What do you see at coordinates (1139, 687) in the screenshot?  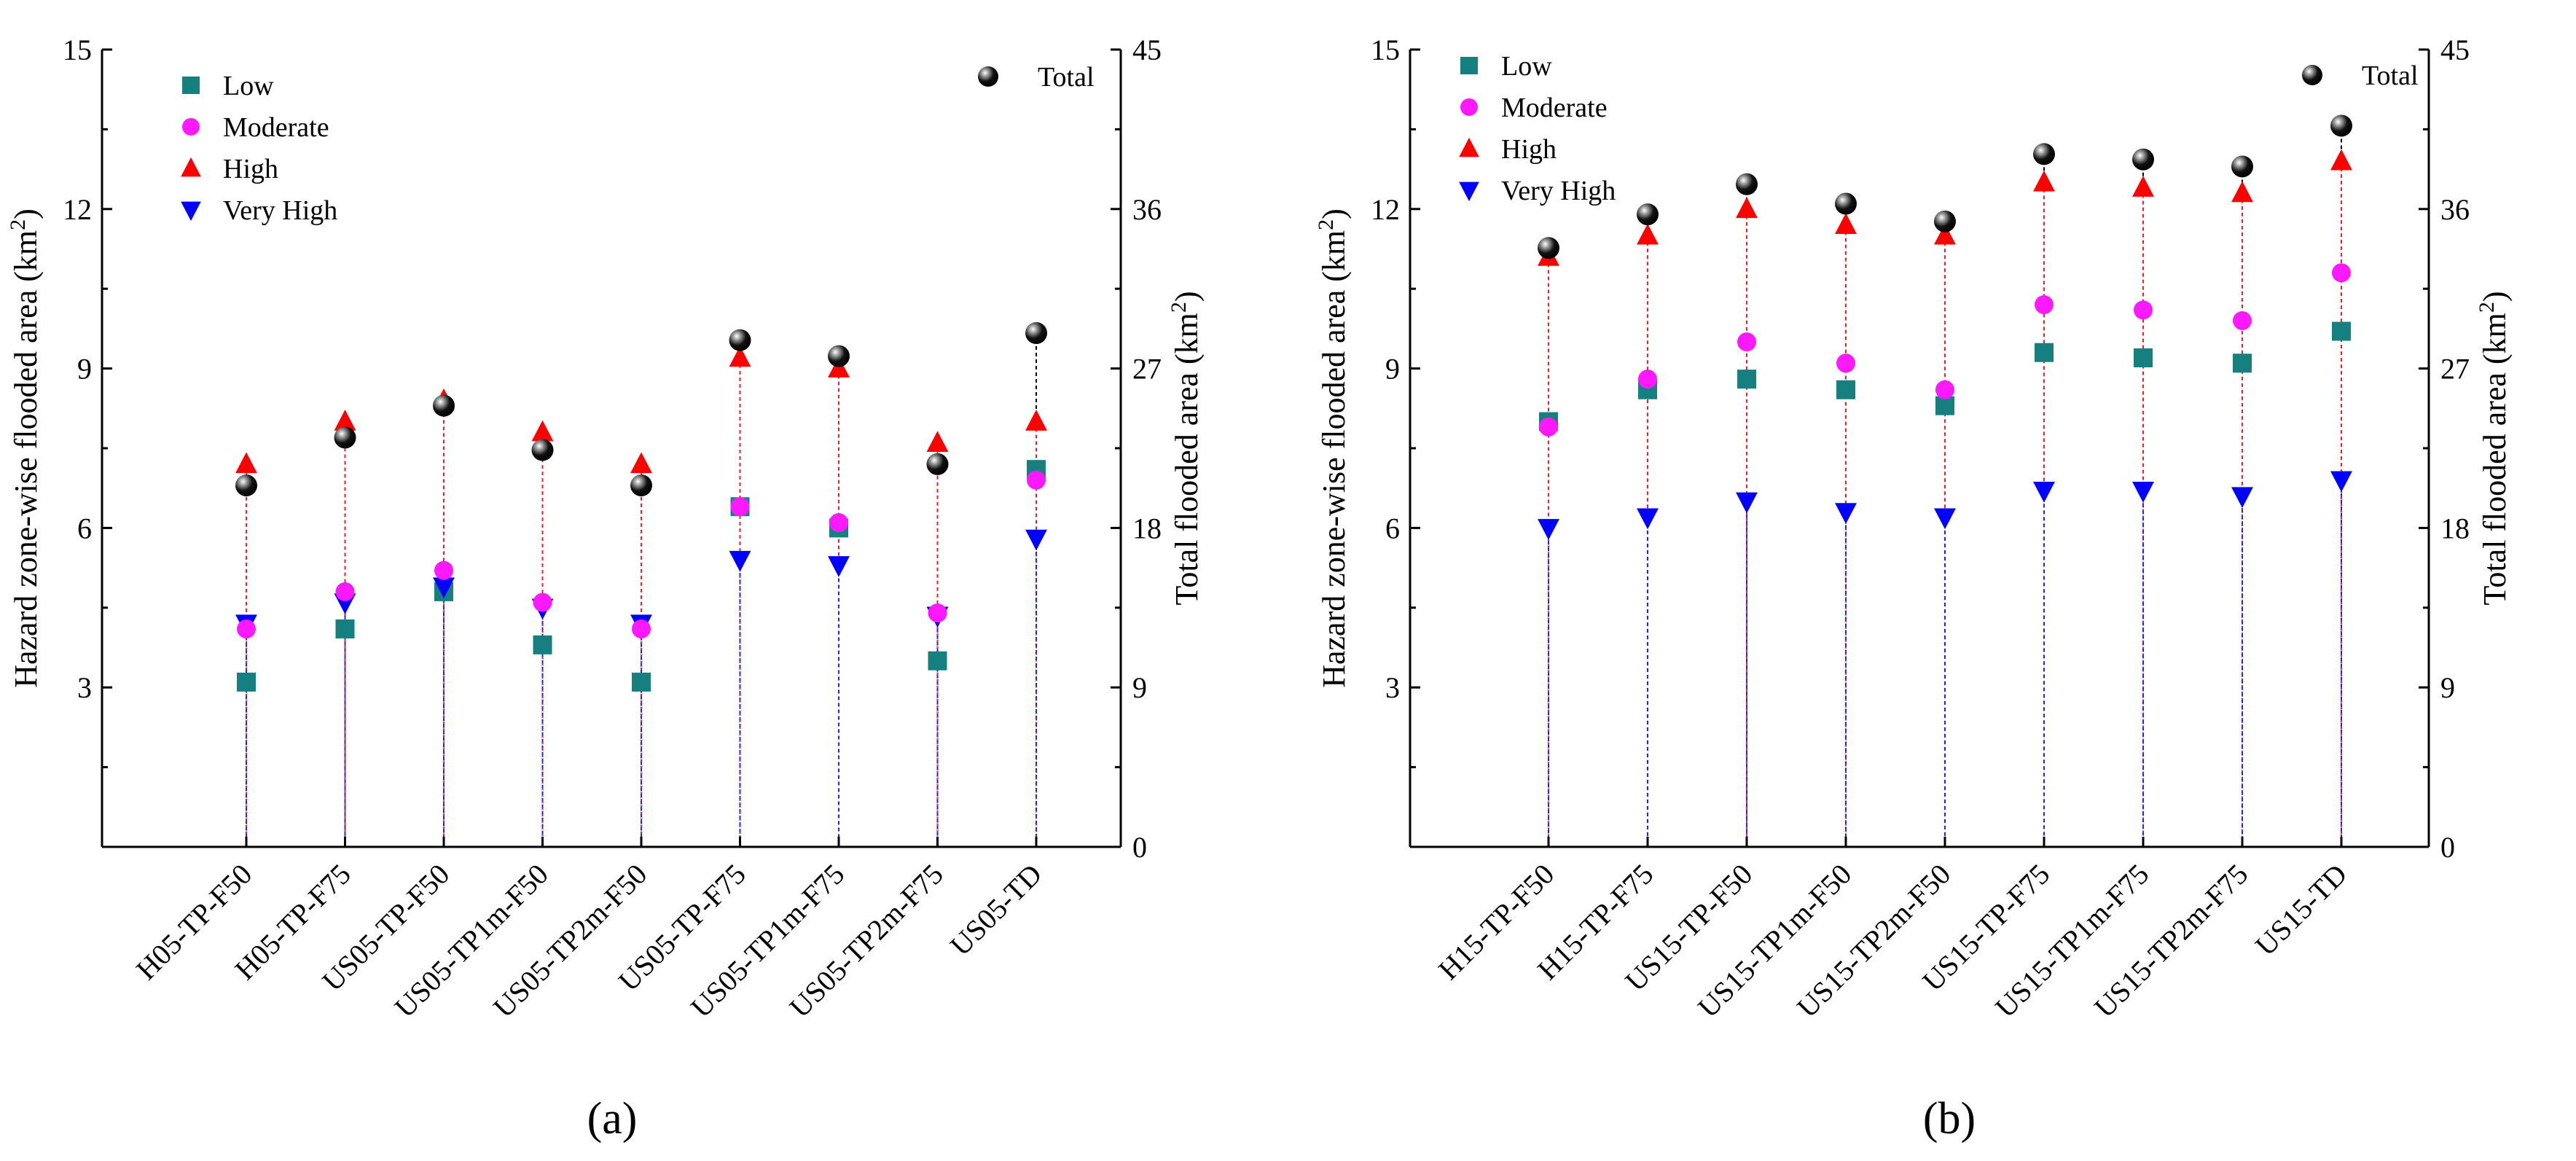 I see `y2-tick-label-9: 9` at bounding box center [1139, 687].